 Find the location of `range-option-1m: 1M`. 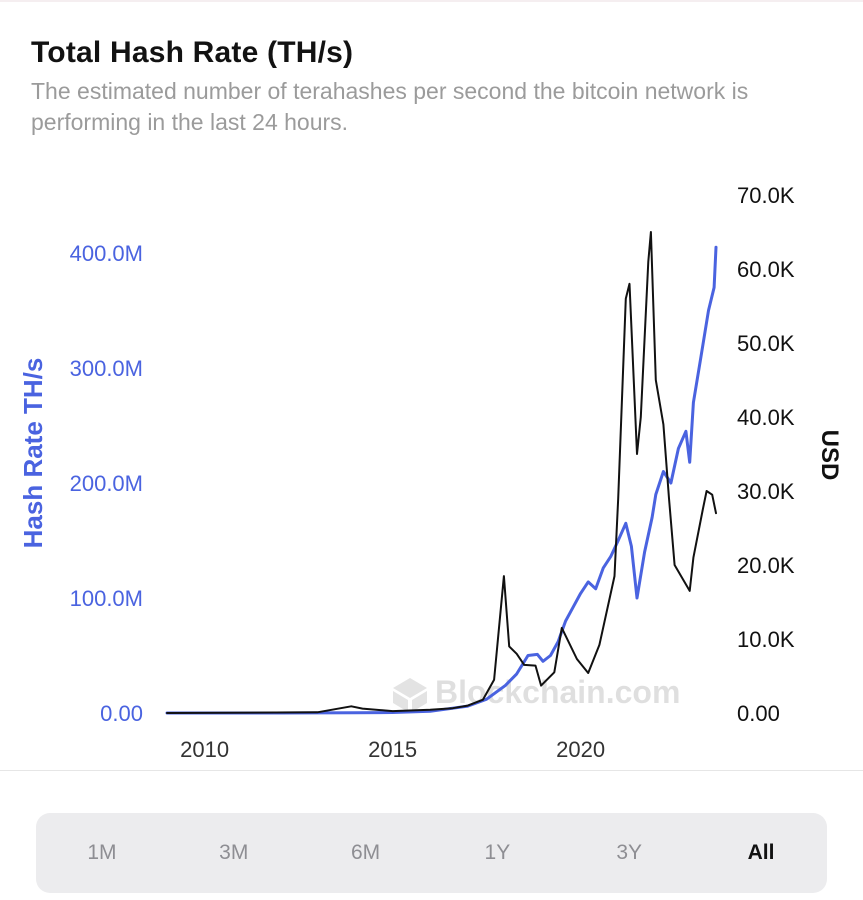

range-option-1m: 1M is located at coordinates (102, 852).